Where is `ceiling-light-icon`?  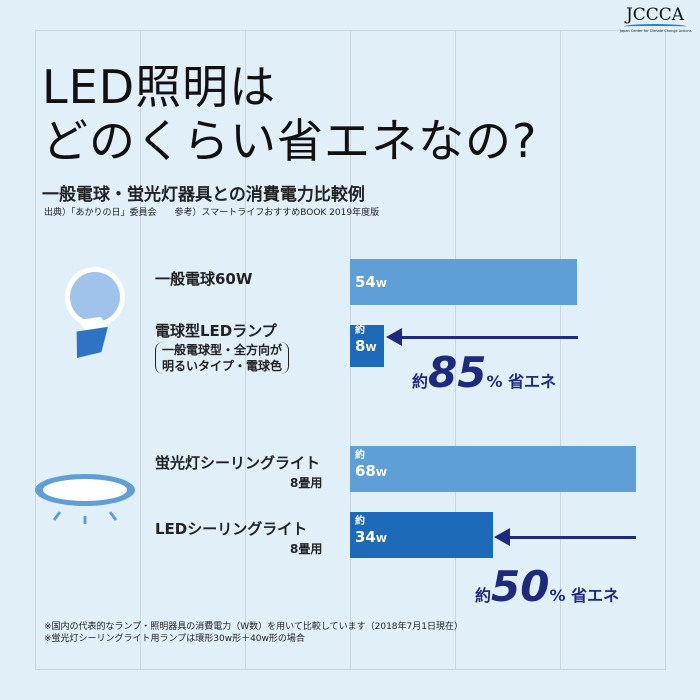
ceiling-light-icon is located at coordinates (85, 499).